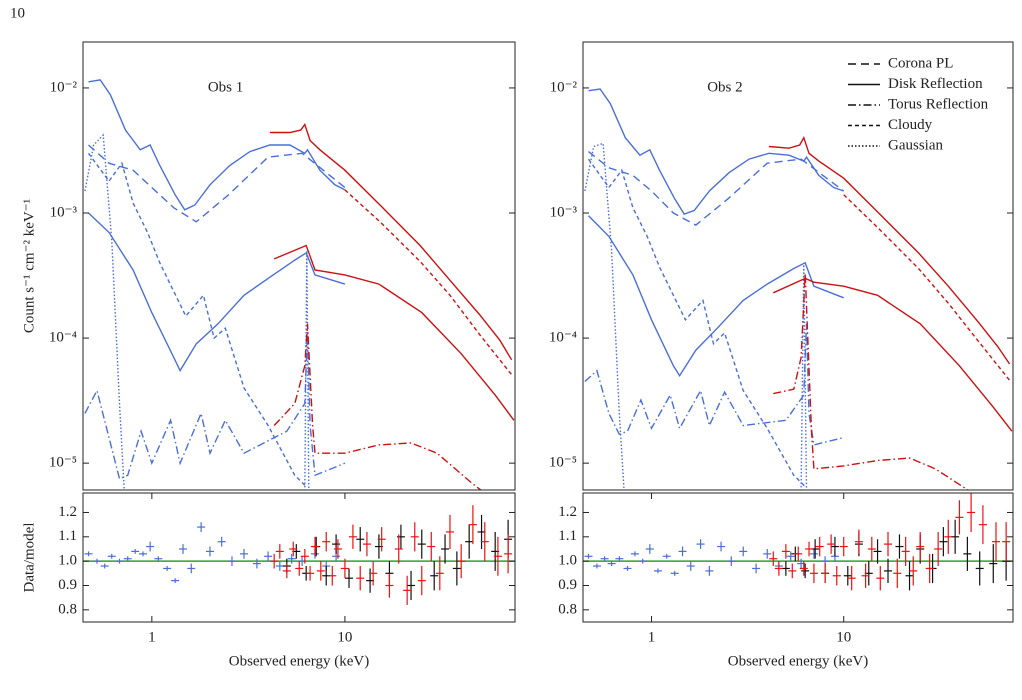  I want to click on legend-label: Cloudy, so click(910, 125).